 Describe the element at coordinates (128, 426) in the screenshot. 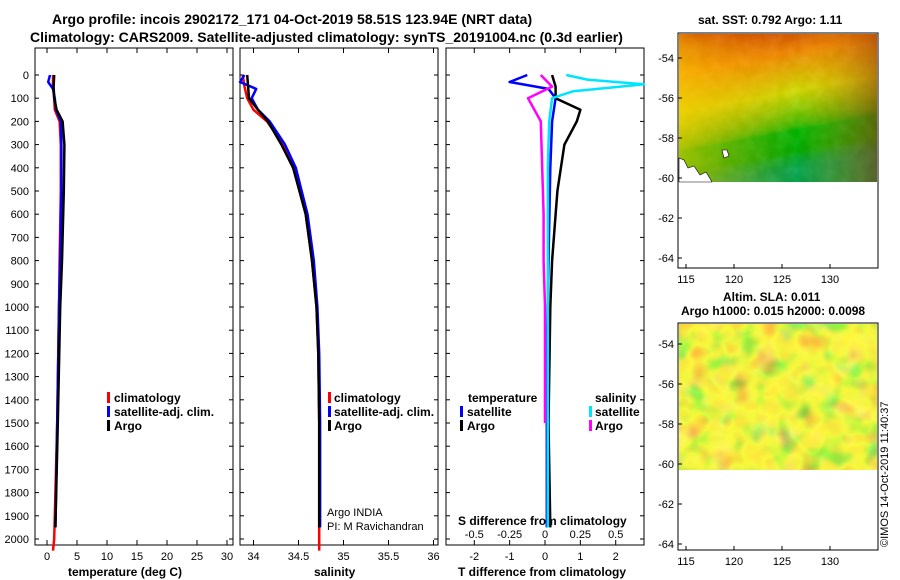

I see `legend-label-argo: Argo` at that location.